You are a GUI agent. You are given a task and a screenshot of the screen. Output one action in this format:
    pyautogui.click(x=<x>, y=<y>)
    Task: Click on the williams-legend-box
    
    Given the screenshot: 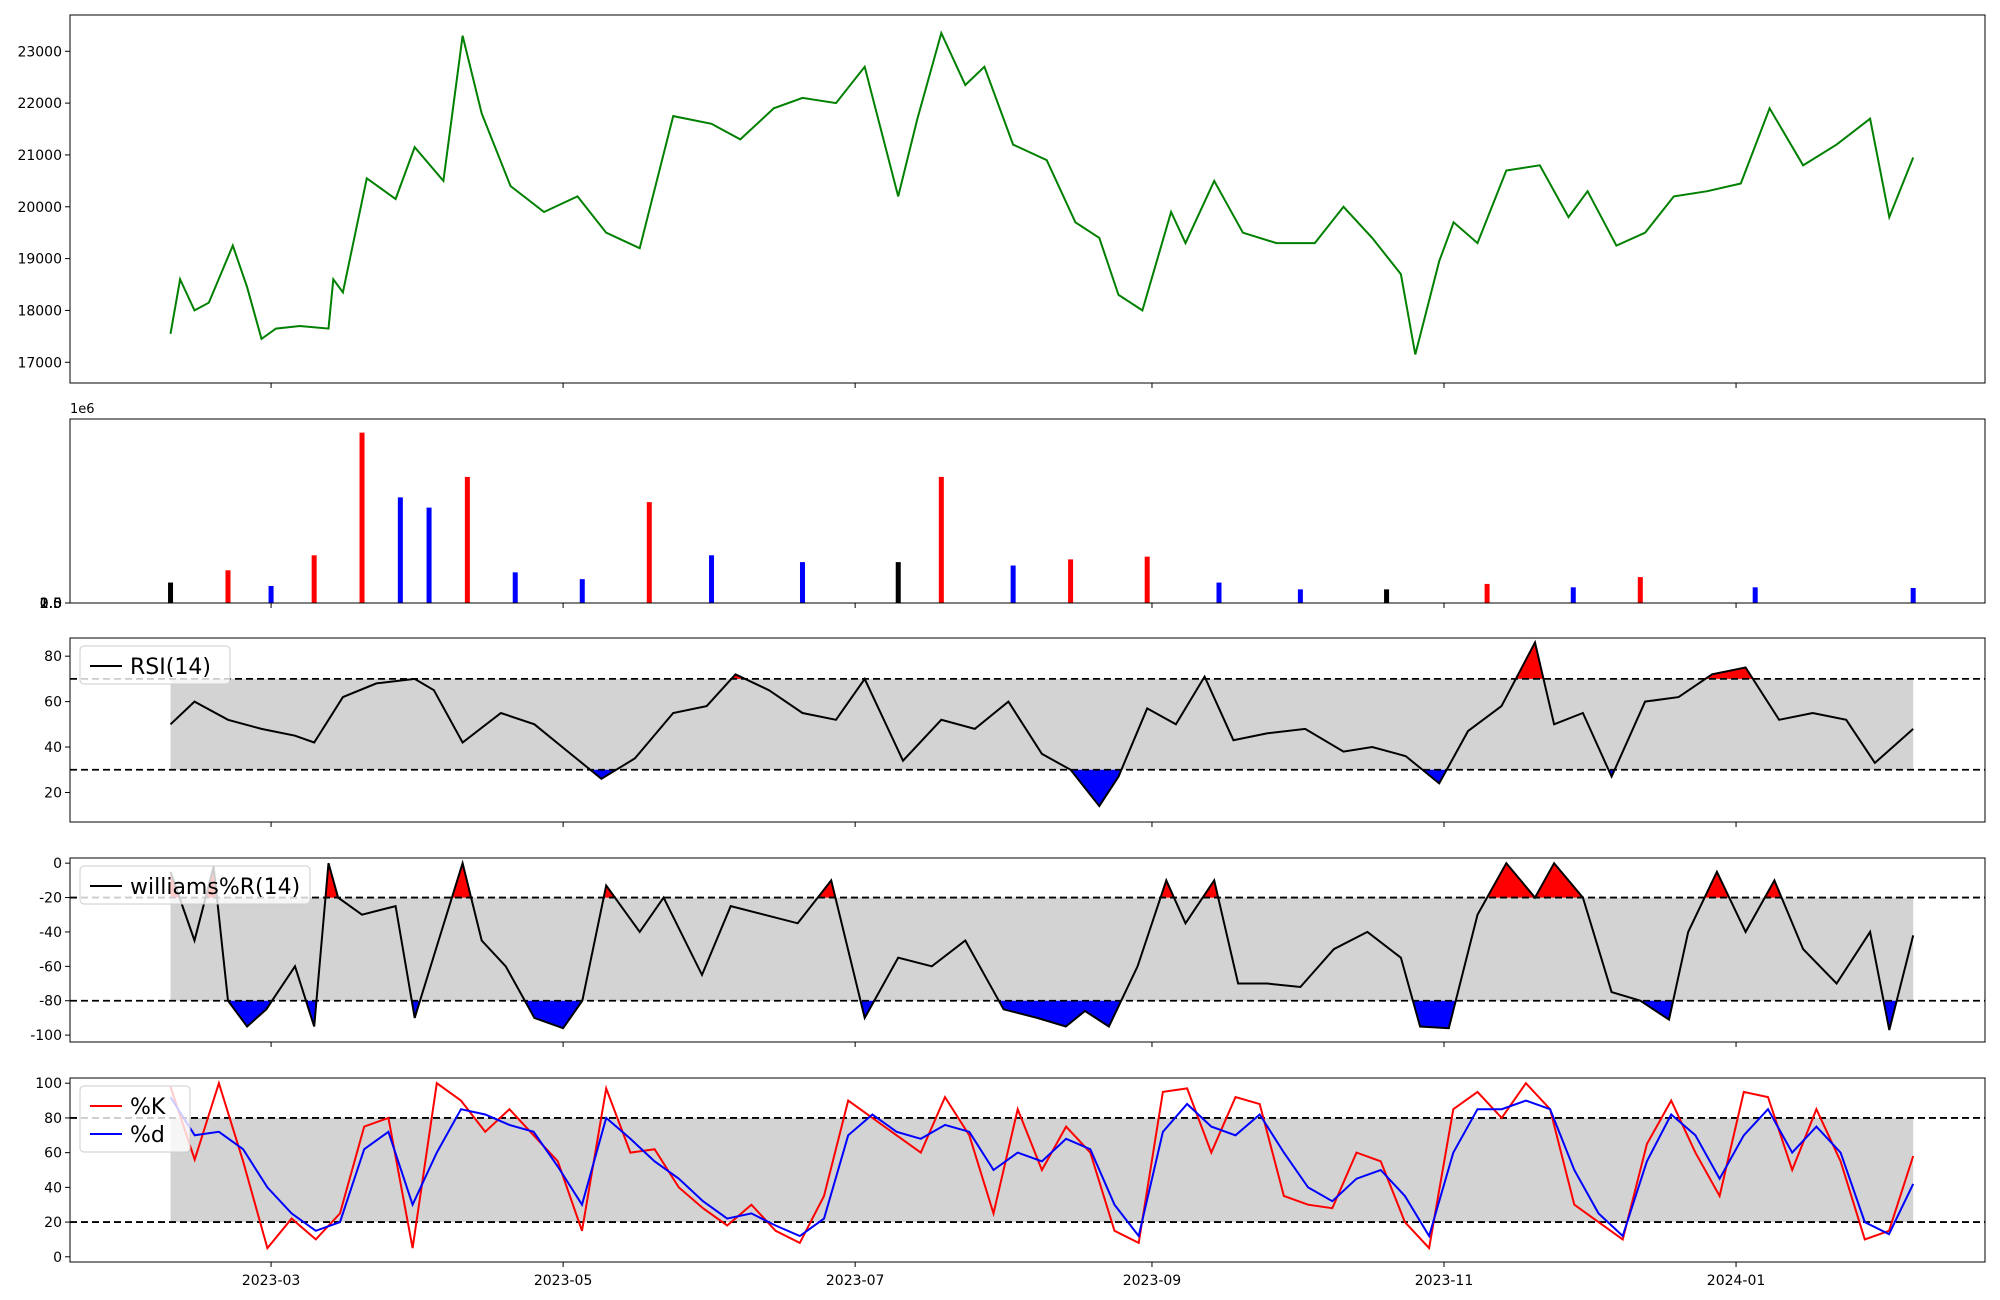 What is the action you would take?
    pyautogui.click(x=195, y=885)
    